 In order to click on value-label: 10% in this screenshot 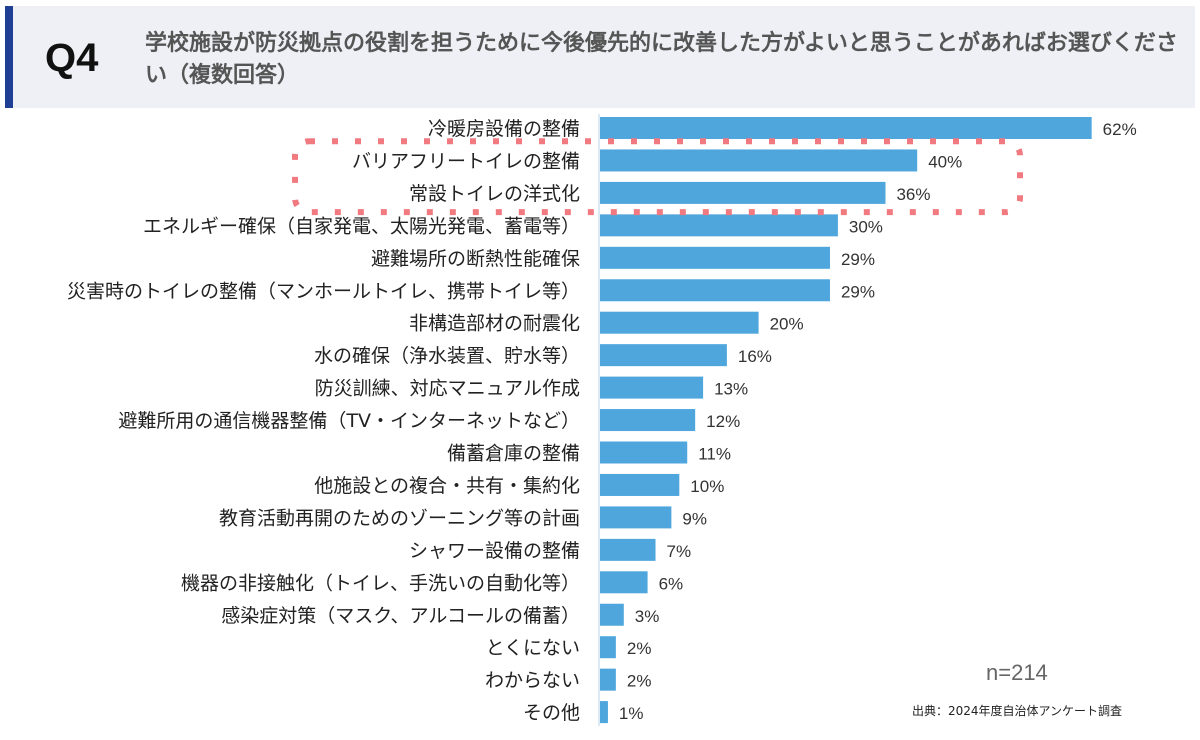, I will do `click(707, 486)`.